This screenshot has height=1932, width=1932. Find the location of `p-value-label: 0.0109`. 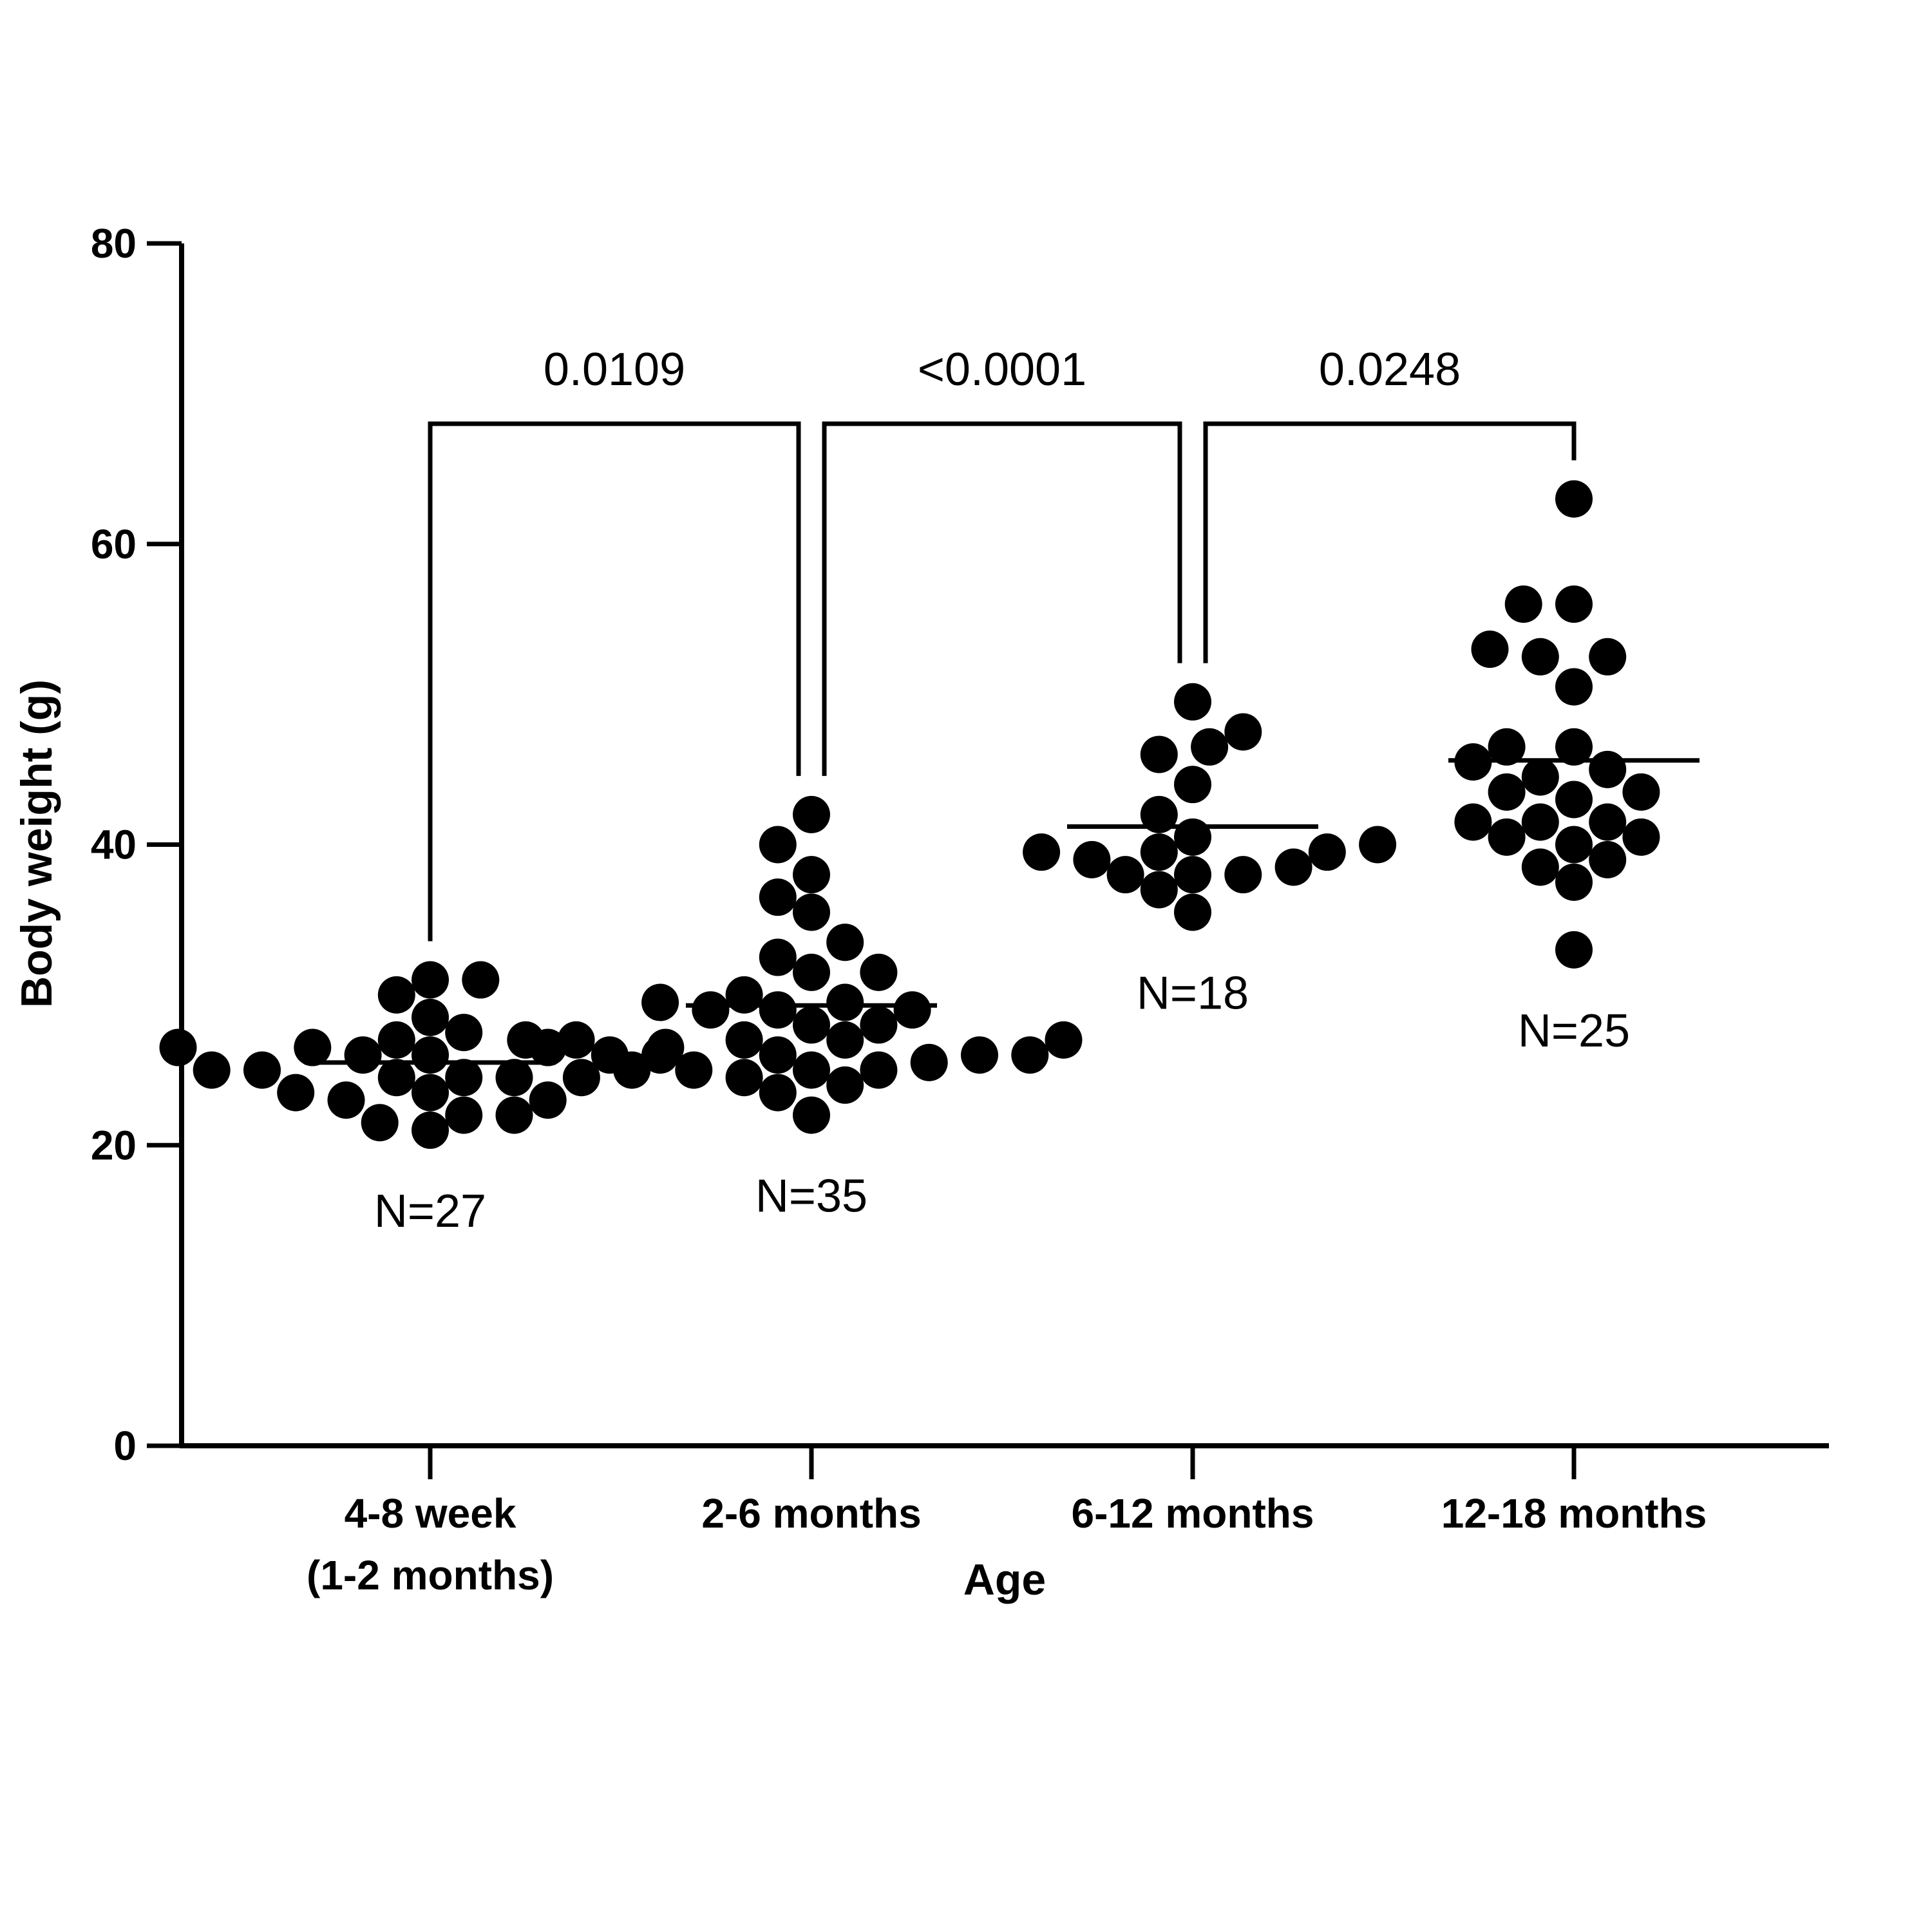

p-value-label: 0.0109 is located at coordinates (614, 369).